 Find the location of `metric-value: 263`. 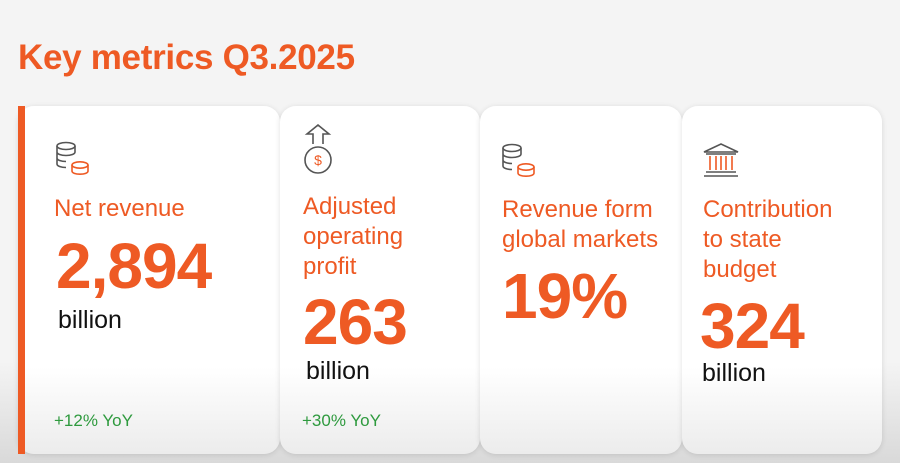

metric-value: 263 is located at coordinates (355, 322).